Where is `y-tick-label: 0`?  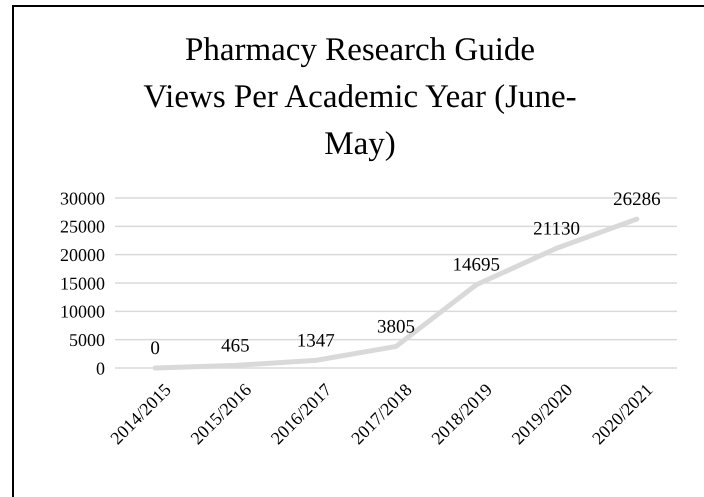 y-tick-label: 0 is located at coordinates (100, 368).